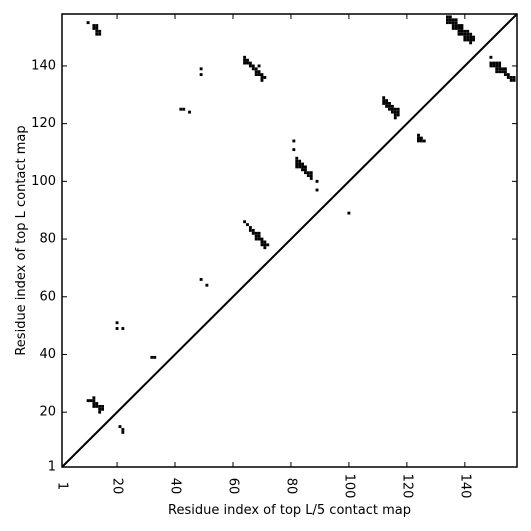 This screenshot has width=531, height=531. Describe the element at coordinates (289, 510) in the screenshot. I see `x-axis-label: Residue index of top L/5 contact map` at that location.